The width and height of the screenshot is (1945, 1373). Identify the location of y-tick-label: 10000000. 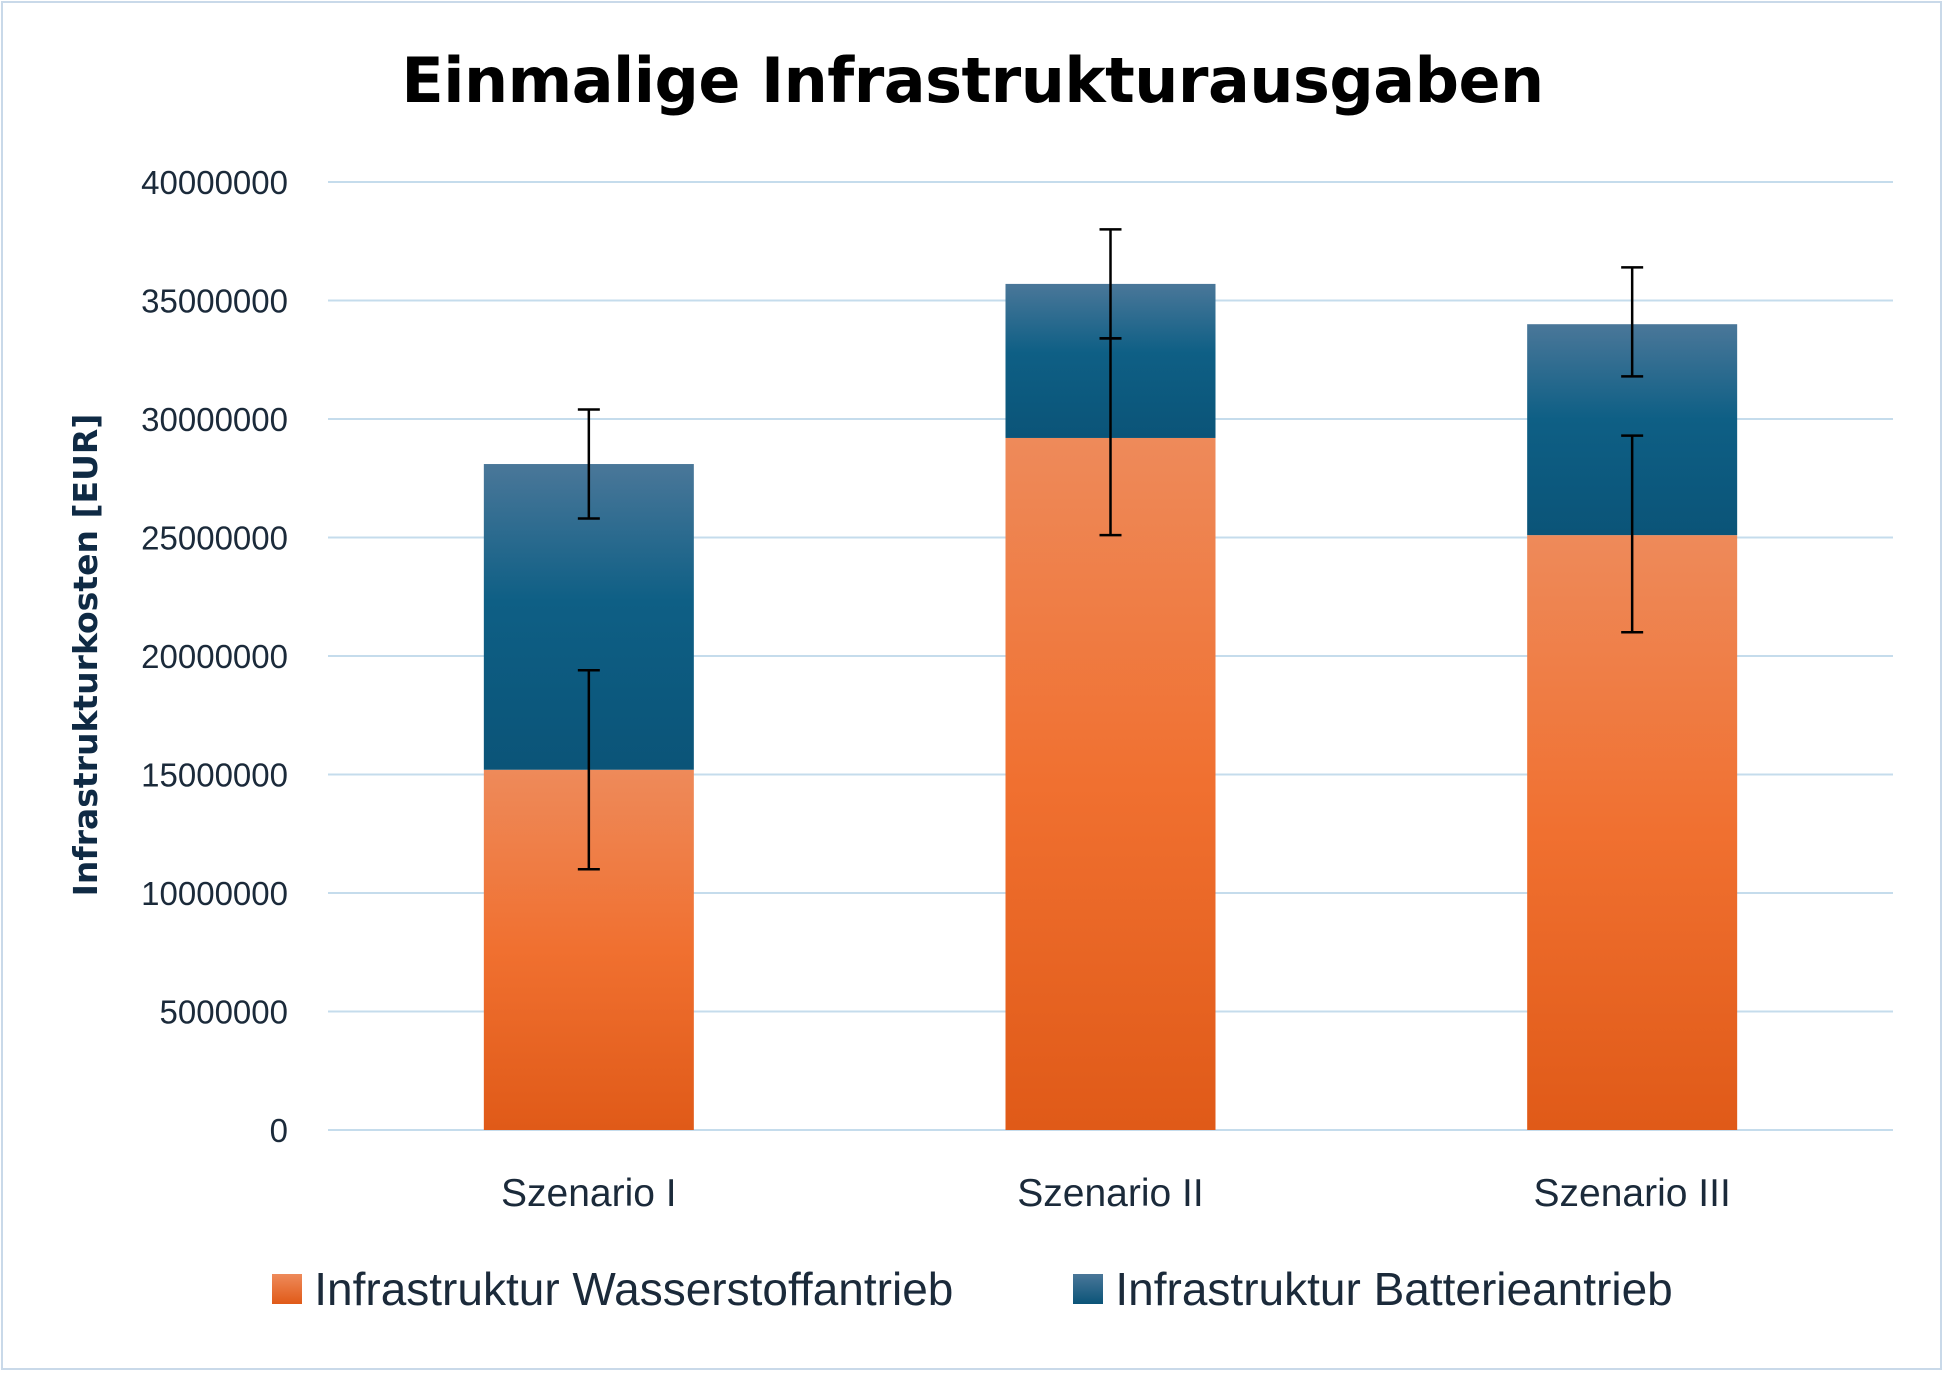
(214, 893).